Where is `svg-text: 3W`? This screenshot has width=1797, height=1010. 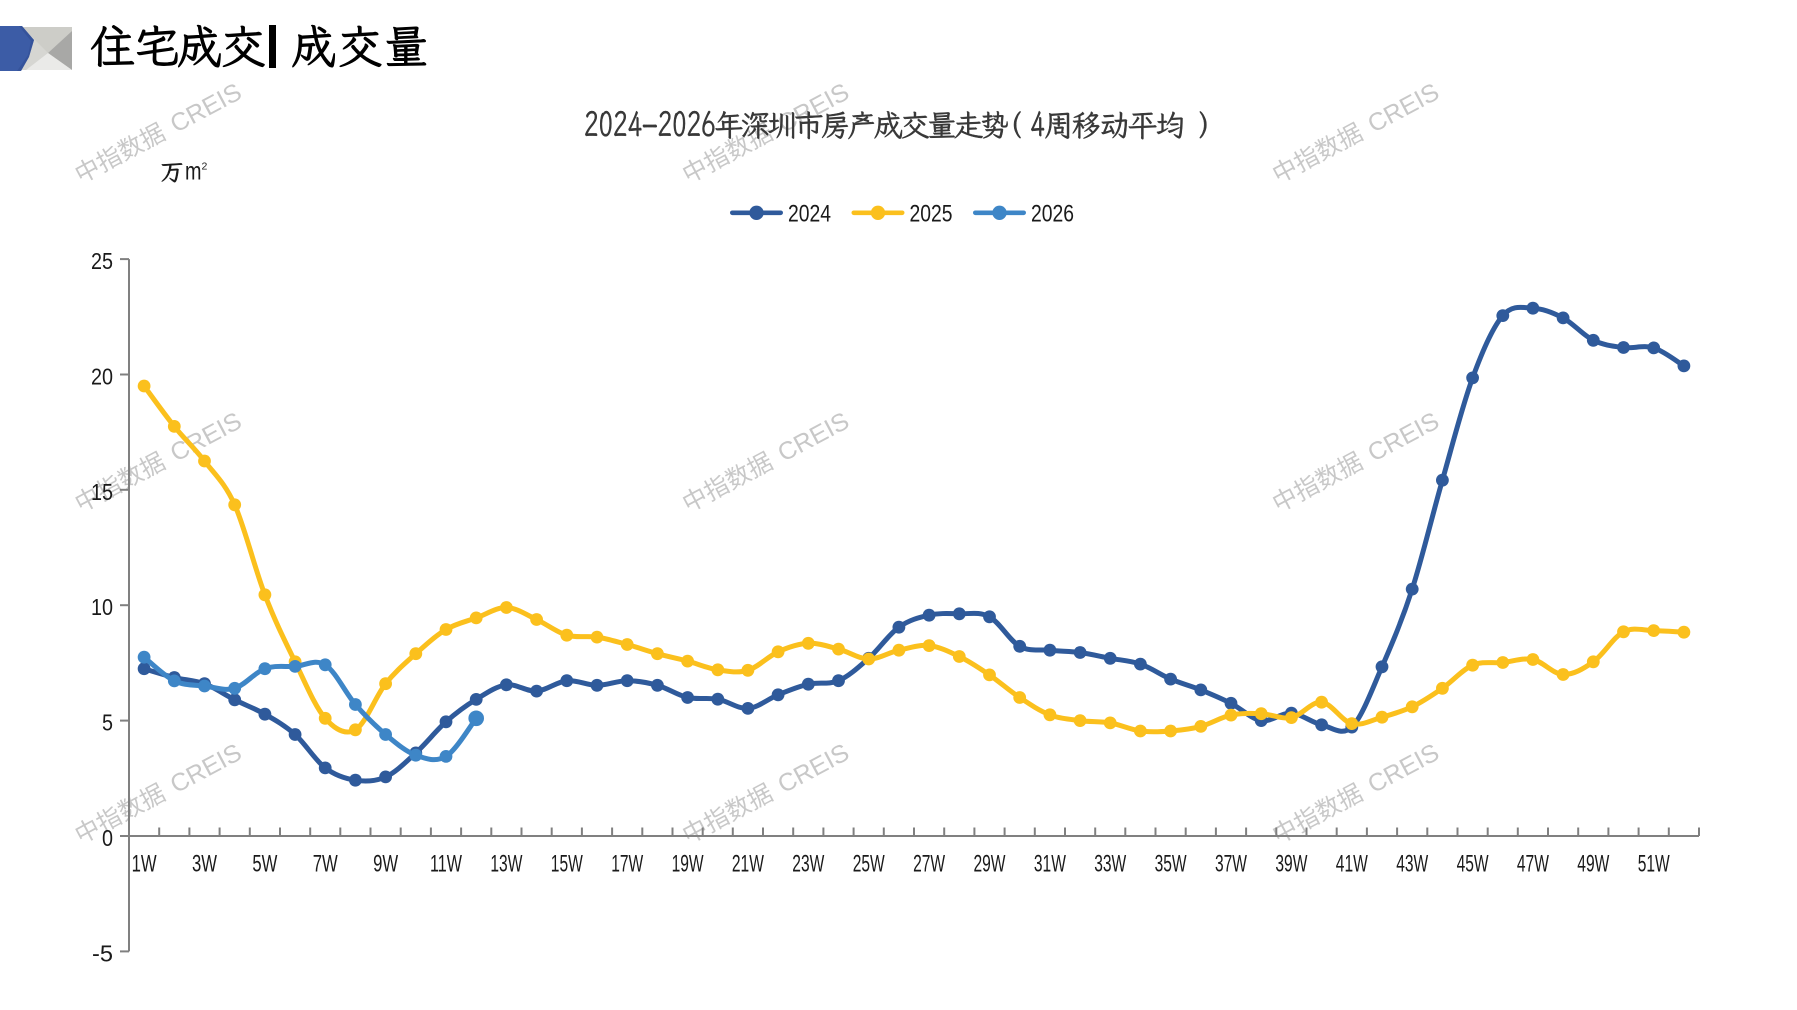 svg-text: 3W is located at coordinates (204, 864).